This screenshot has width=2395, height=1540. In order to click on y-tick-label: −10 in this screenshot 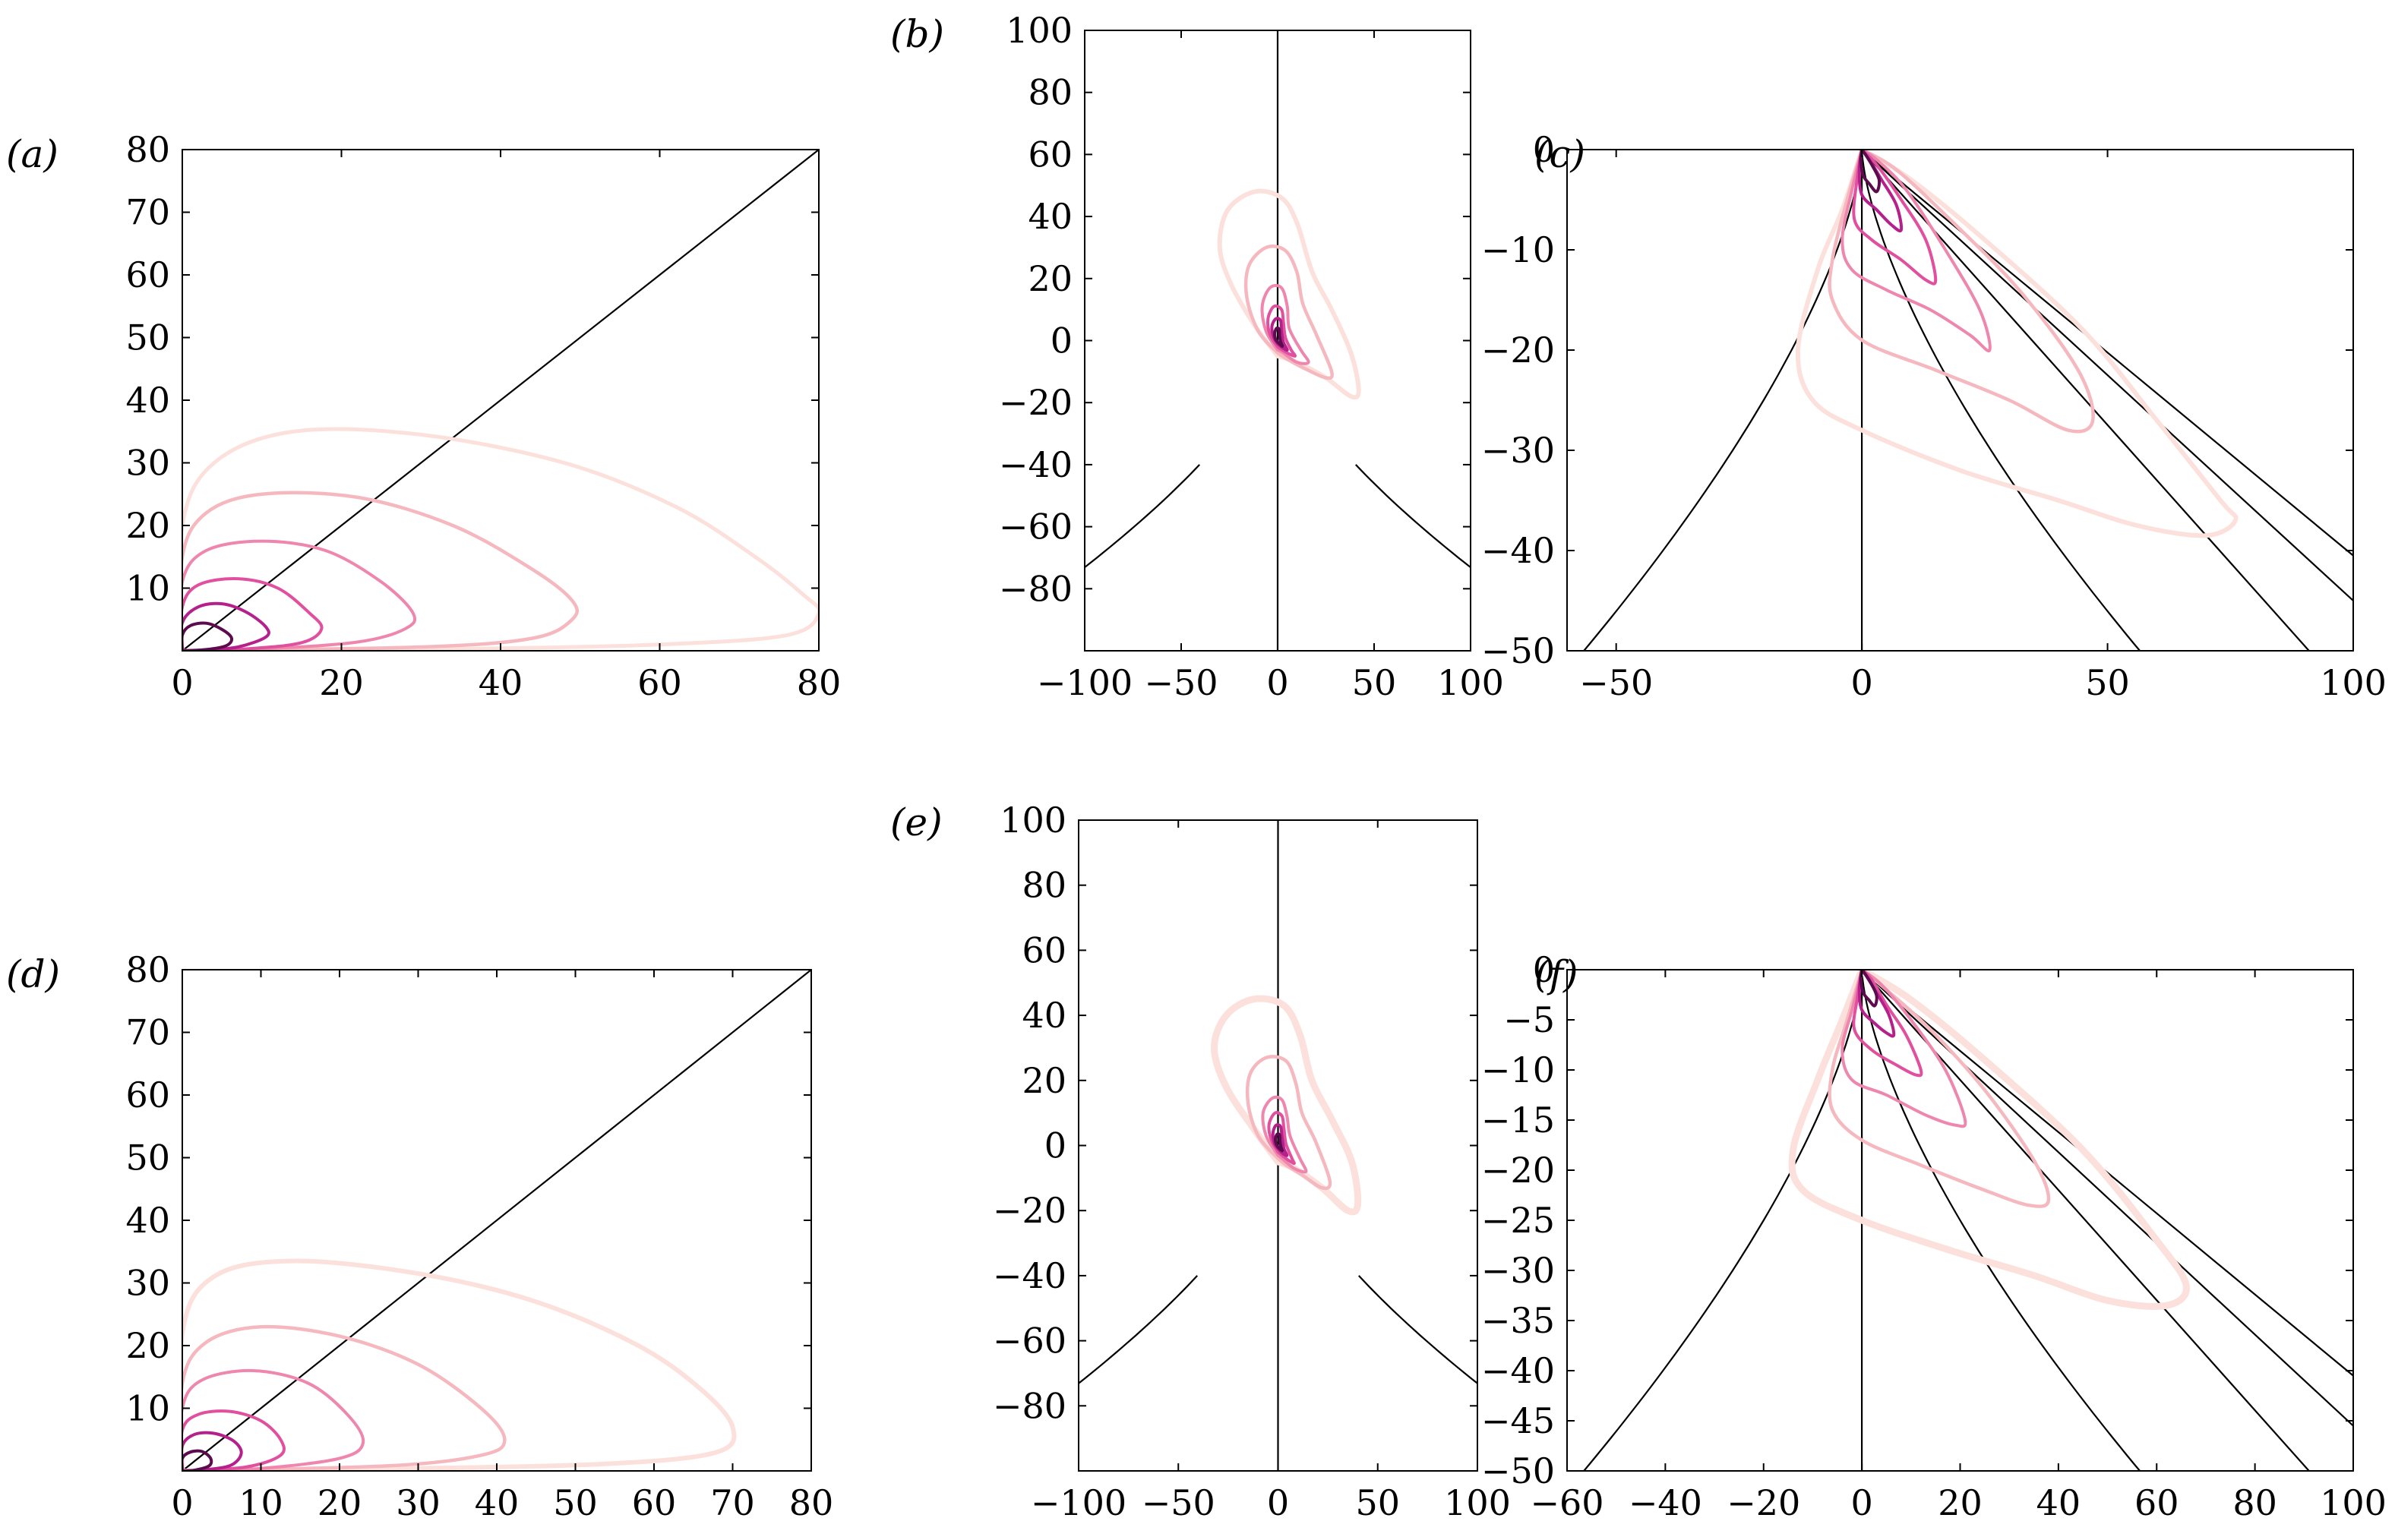, I will do `click(1518, 250)`.